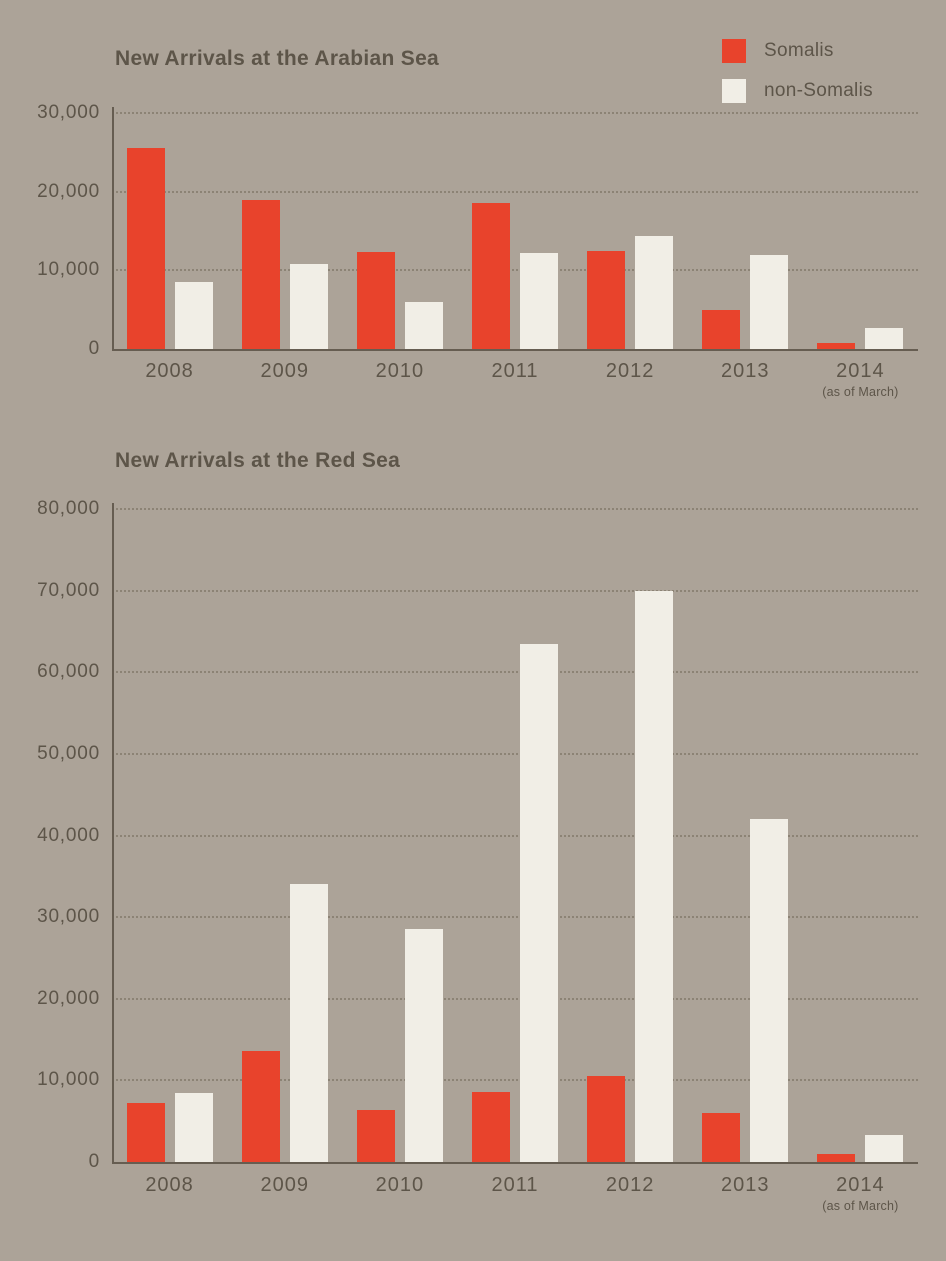 The width and height of the screenshot is (946, 1261). What do you see at coordinates (68, 508) in the screenshot?
I see `y-tick-label-80000: 80,000` at bounding box center [68, 508].